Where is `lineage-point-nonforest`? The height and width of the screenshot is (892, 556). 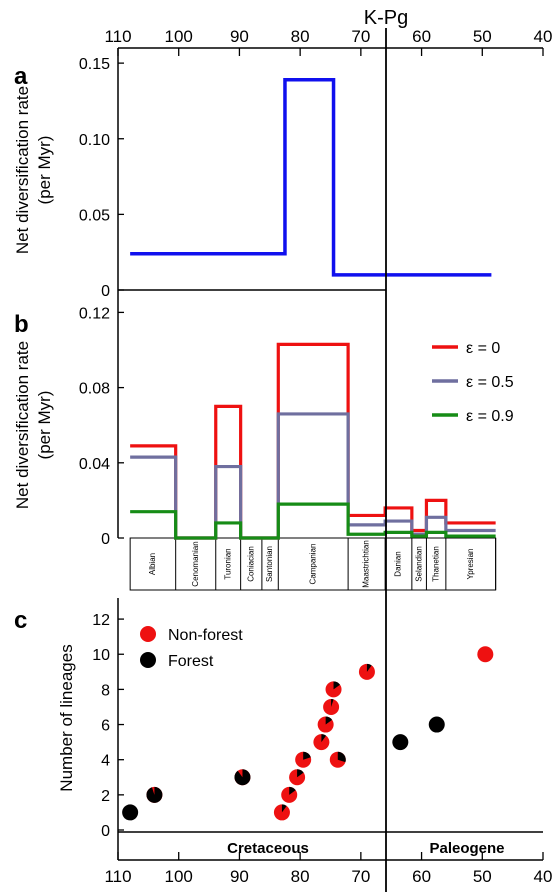 lineage-point-nonforest is located at coordinates (485, 654).